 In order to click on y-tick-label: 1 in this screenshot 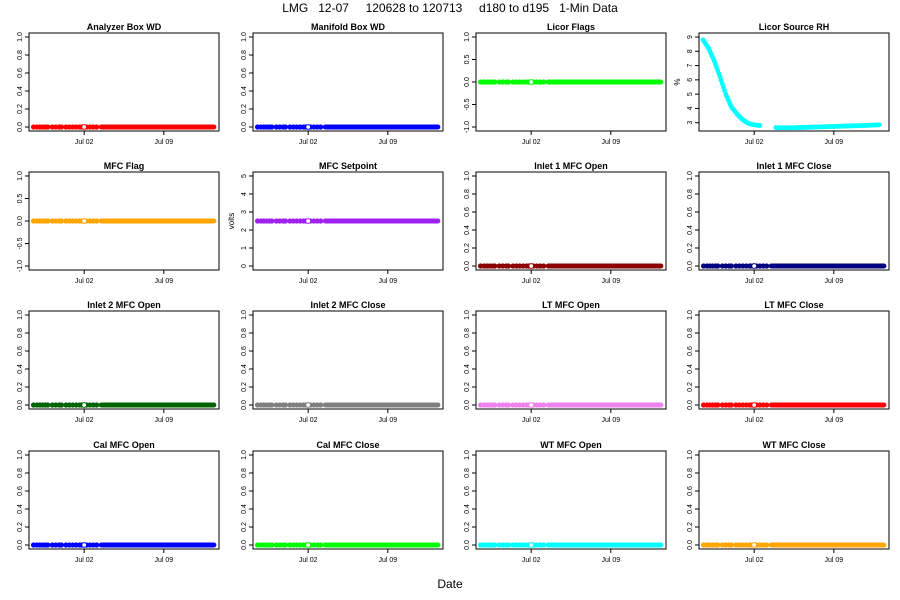, I will do `click(244, 248)`.